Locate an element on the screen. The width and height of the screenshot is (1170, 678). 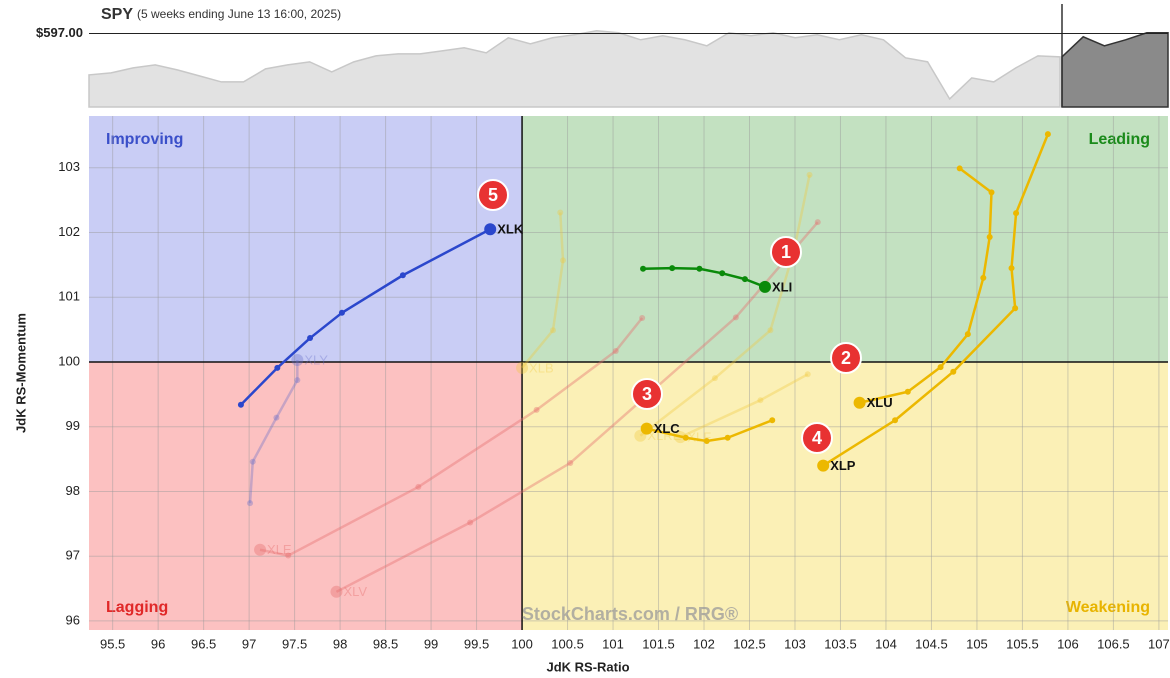
x-tick-label: 98.5 is located at coordinates (385, 643).